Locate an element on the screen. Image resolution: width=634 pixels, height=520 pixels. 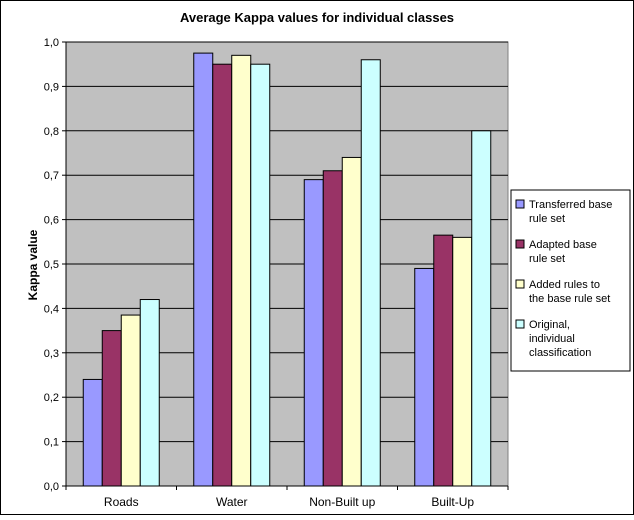
y-tick-label: 0,2 is located at coordinates (51, 398).